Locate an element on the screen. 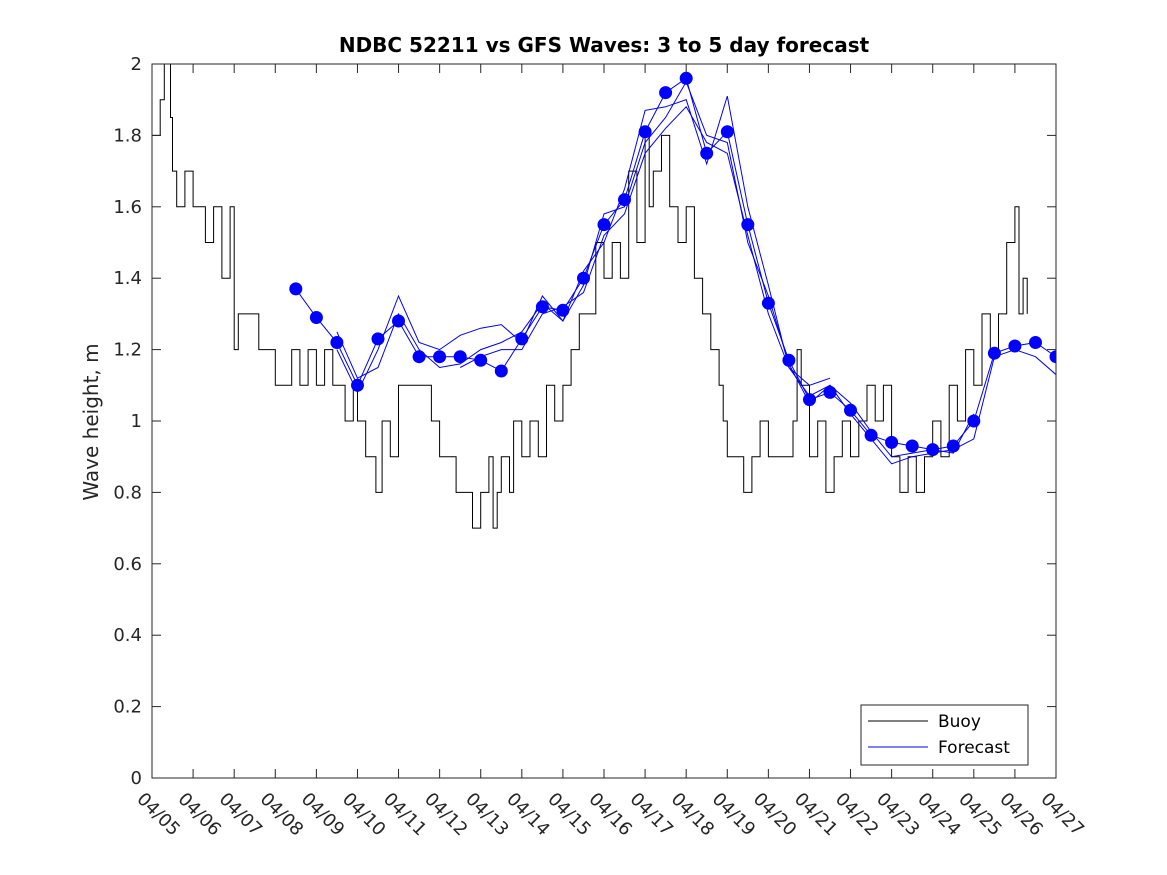 The image size is (1167, 875). y-tick-label: 0.6 is located at coordinates (127, 564).